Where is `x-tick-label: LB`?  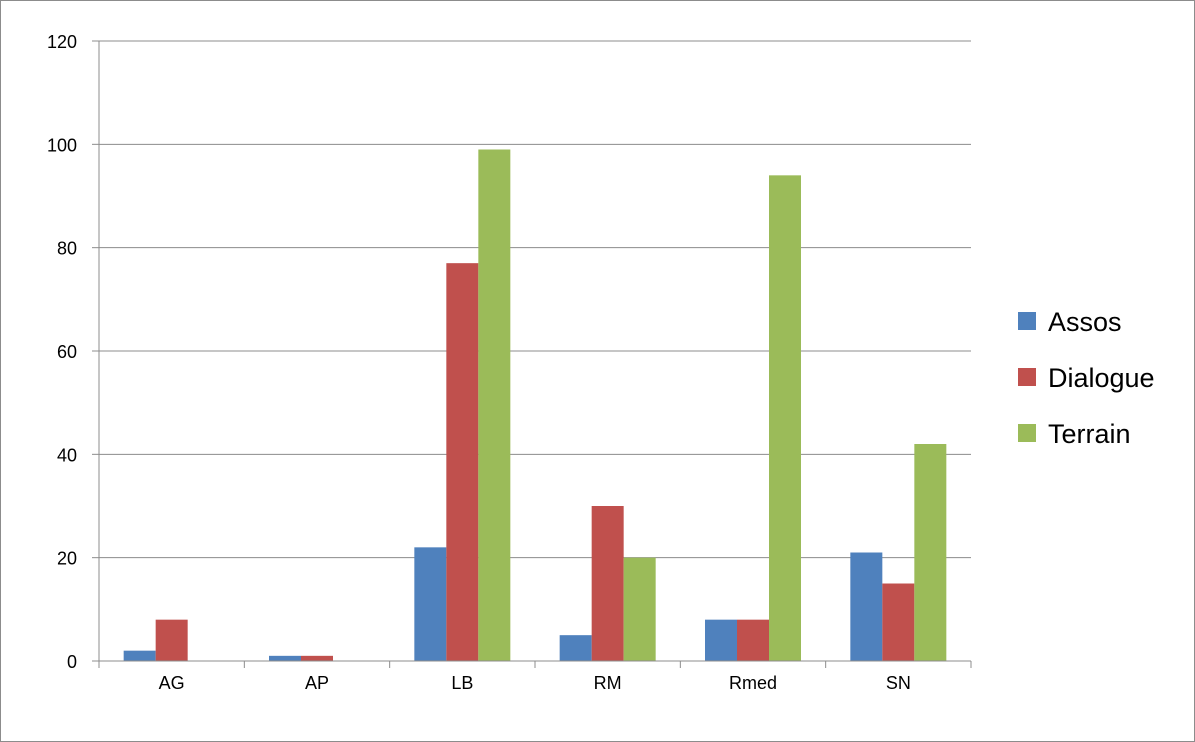 x-tick-label: LB is located at coordinates (462, 683).